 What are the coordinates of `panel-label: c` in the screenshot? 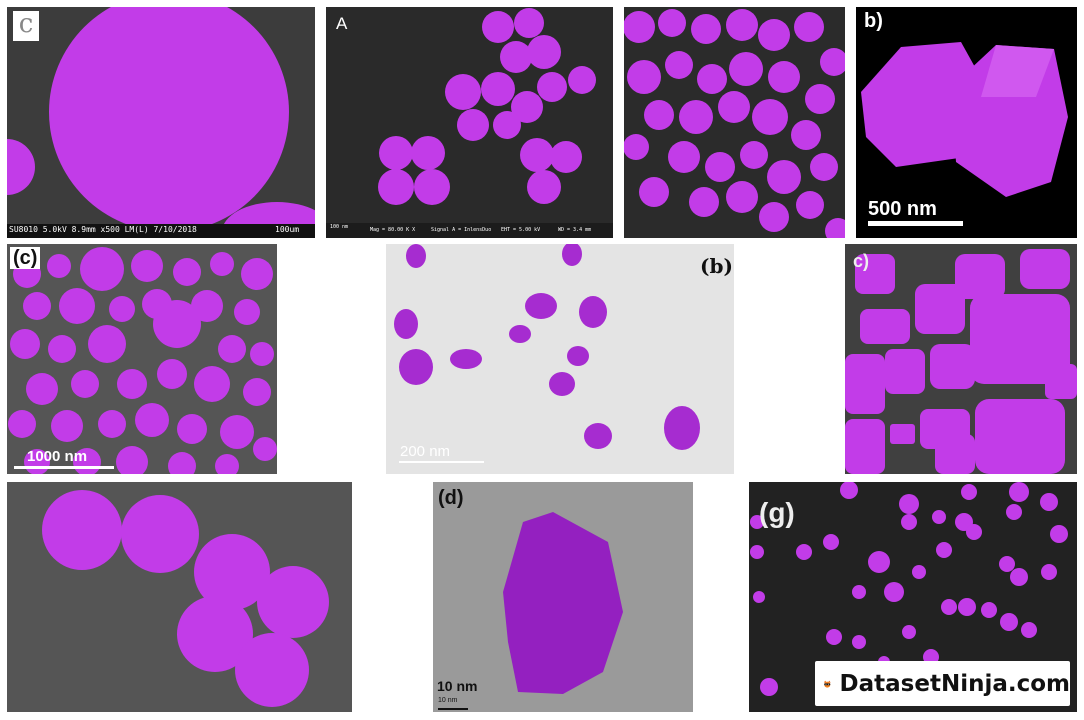 It's located at (26, 26).